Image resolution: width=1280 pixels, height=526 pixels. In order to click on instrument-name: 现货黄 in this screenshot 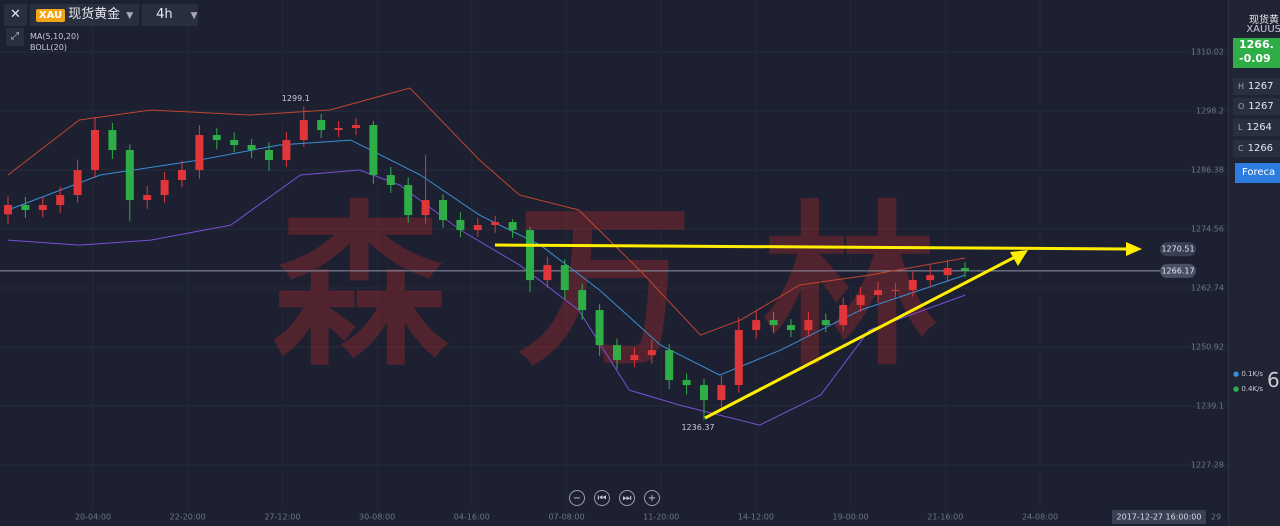, I will do `click(1264, 20)`.